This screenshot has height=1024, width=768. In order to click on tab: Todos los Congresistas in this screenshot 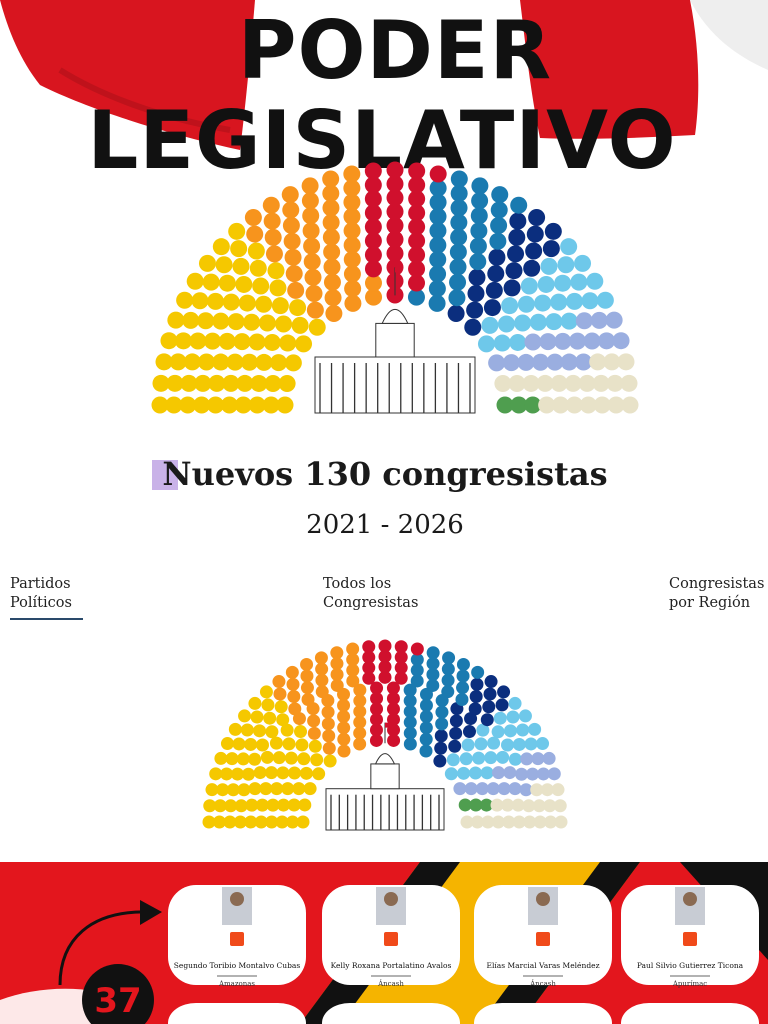, I will do `click(370, 593)`.